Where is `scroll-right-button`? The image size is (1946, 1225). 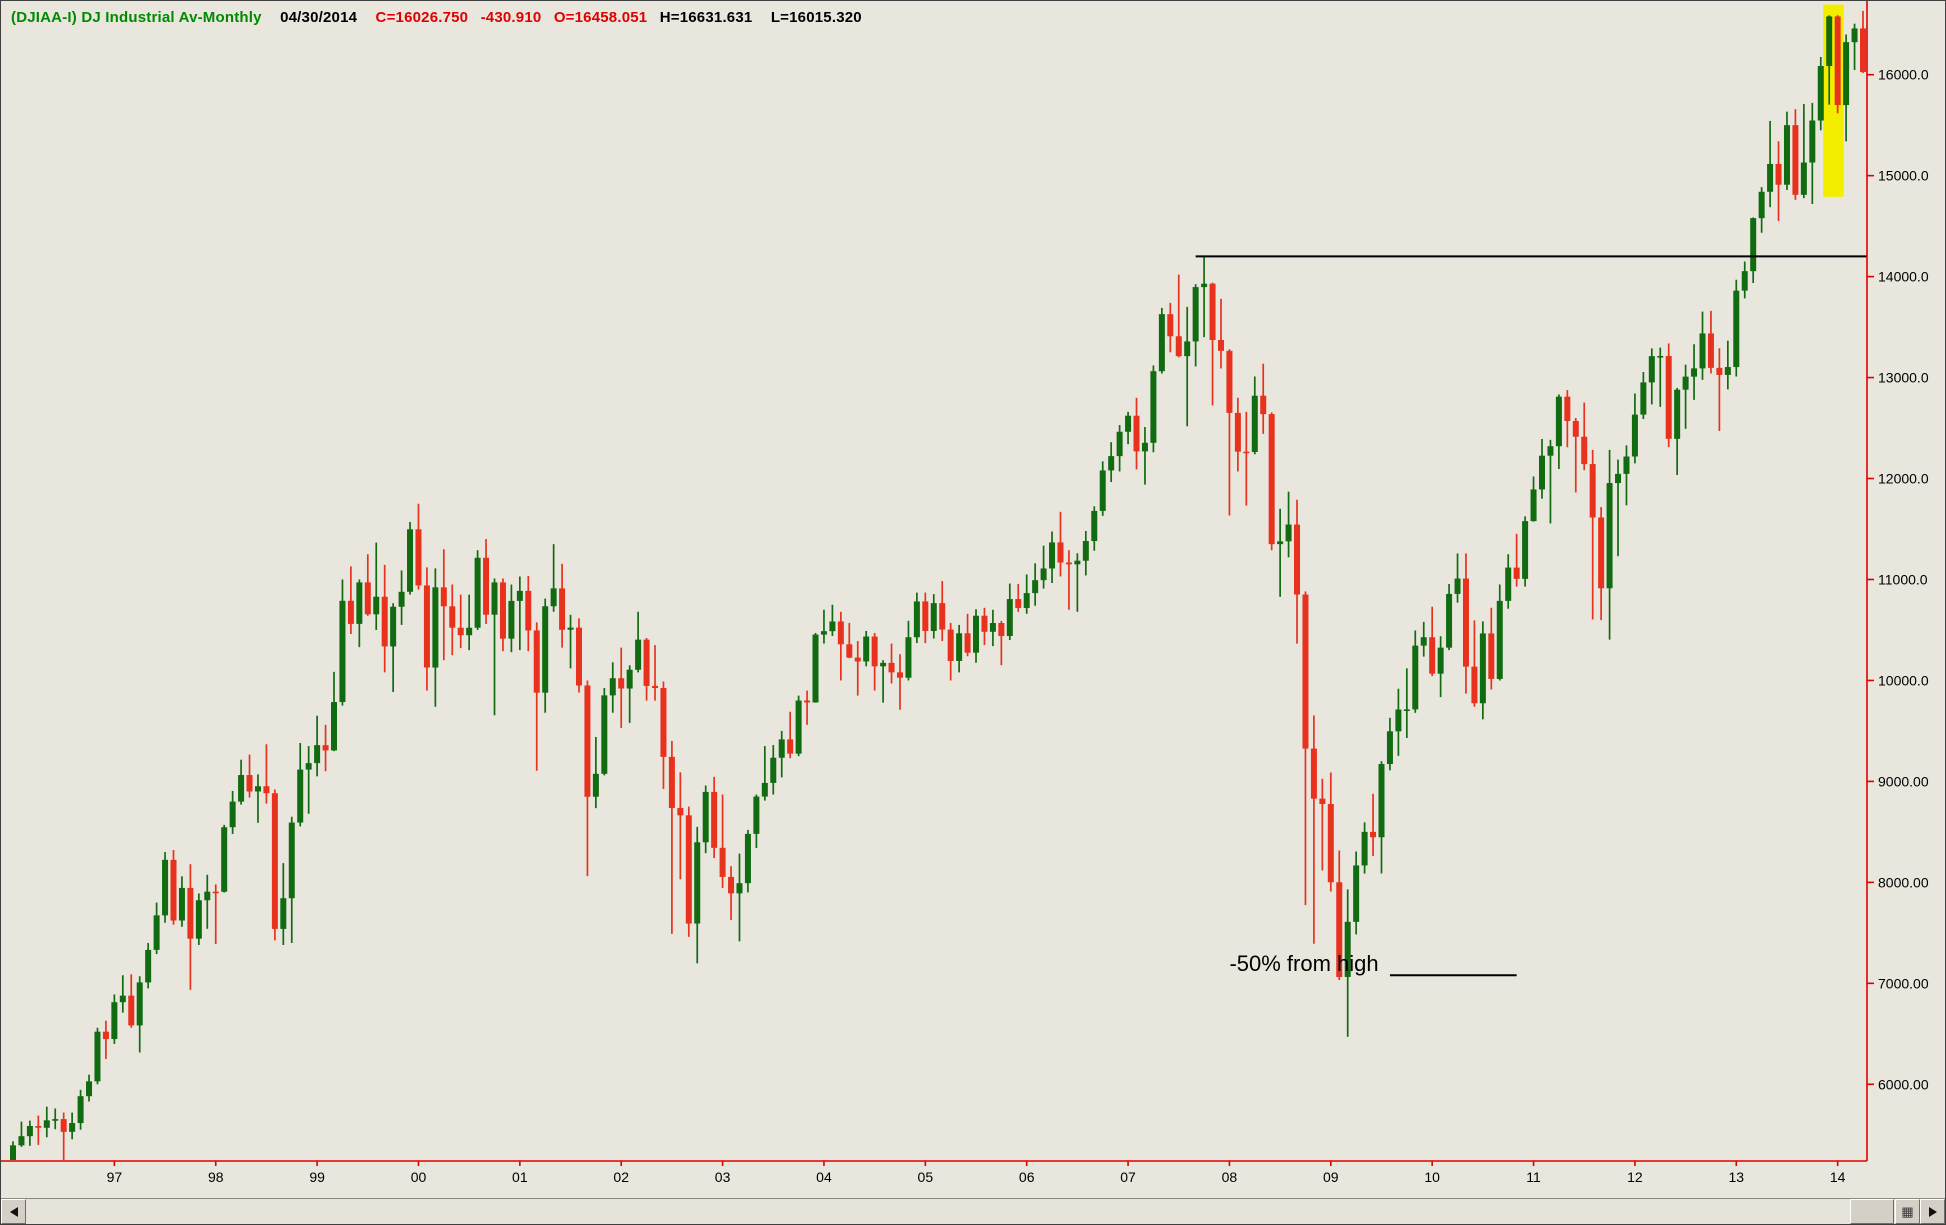
scroll-right-button is located at coordinates (1932, 1211).